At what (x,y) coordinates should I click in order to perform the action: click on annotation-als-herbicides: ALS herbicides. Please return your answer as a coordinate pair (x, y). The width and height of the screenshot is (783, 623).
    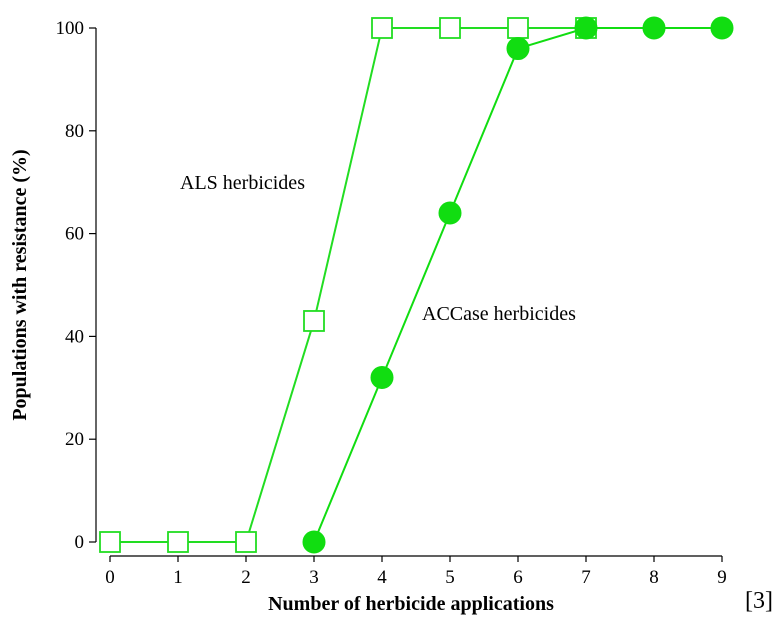
    Looking at the image, I should click on (242, 183).